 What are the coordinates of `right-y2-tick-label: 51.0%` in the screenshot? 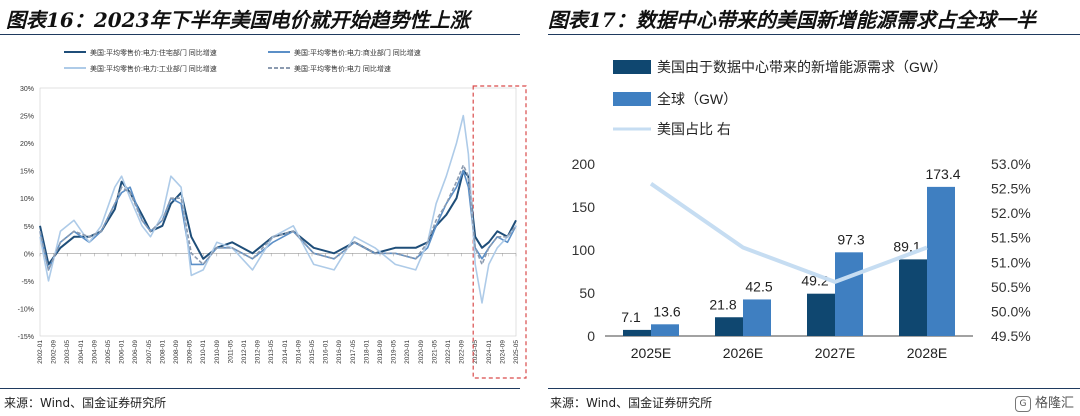 It's located at (1011, 262).